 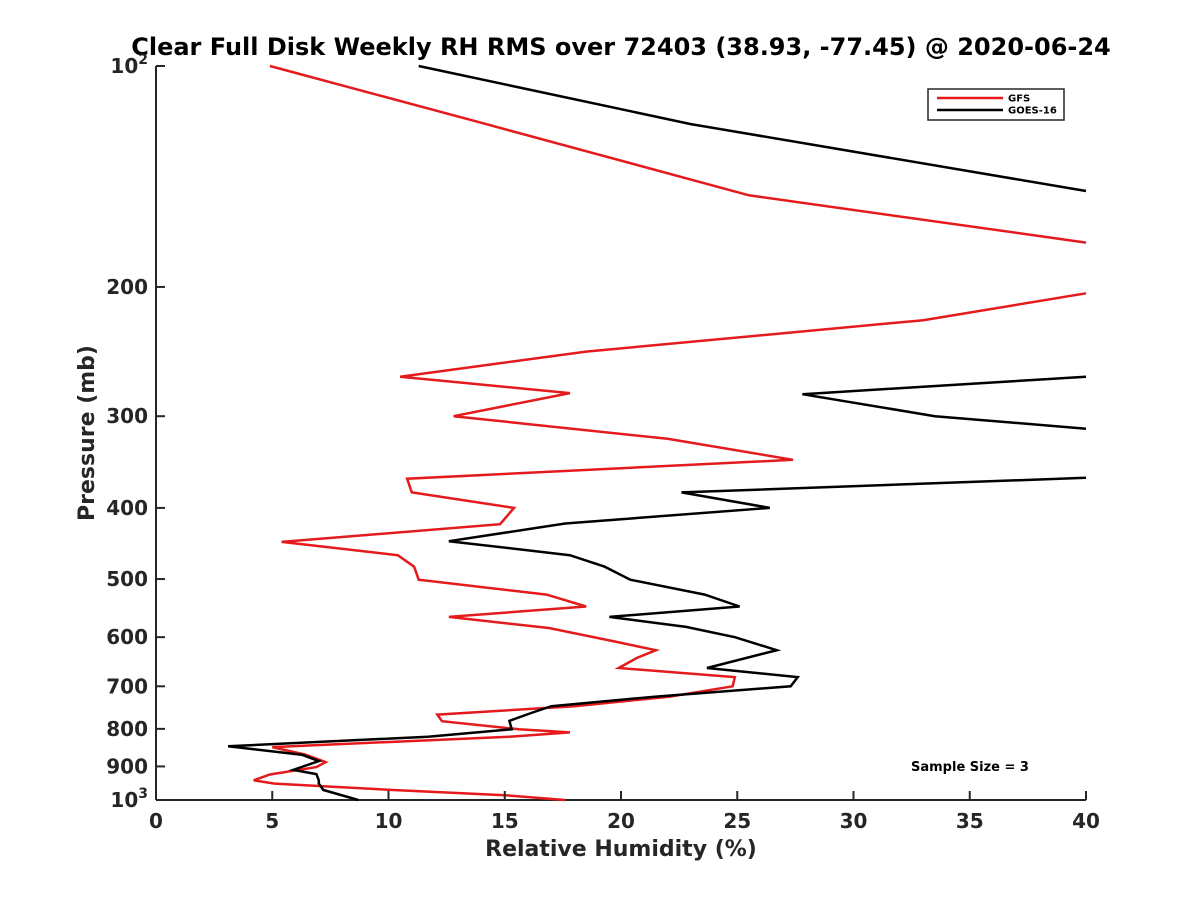 I want to click on y-tick-label: 10², so click(x=129, y=65).